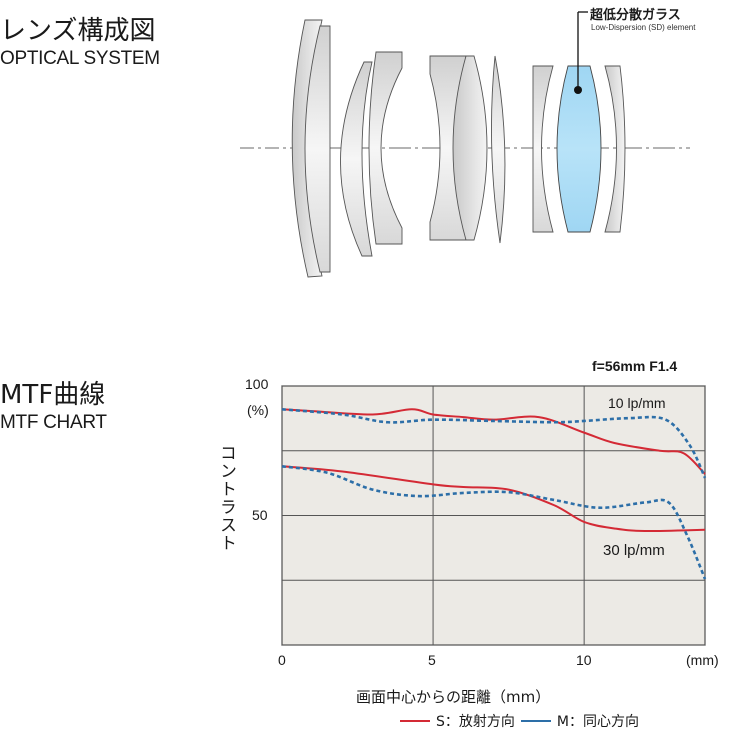 This screenshot has height=736, width=736. Describe the element at coordinates (53, 422) in the screenshot. I see `mtf-title-en: MTF CHART` at that location.